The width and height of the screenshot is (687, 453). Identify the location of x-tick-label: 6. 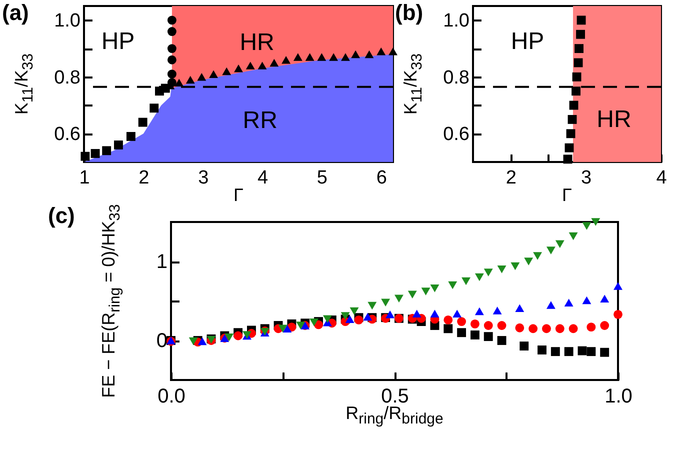
(381, 178).